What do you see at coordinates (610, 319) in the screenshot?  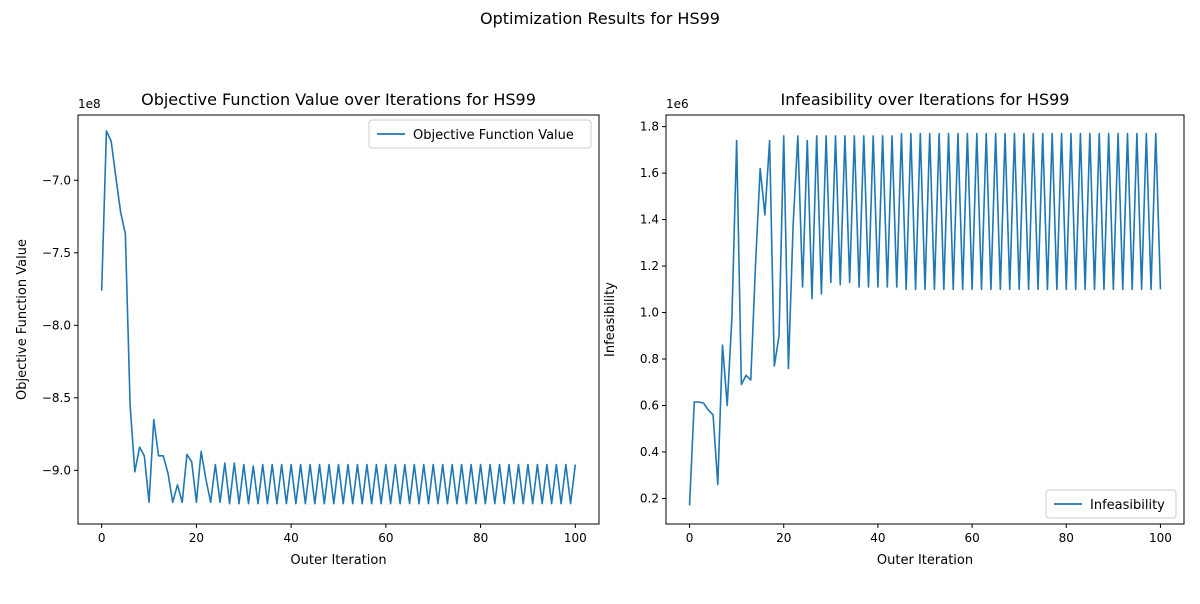 I see `y-axis-label: Infeasibility` at bounding box center [610, 319].